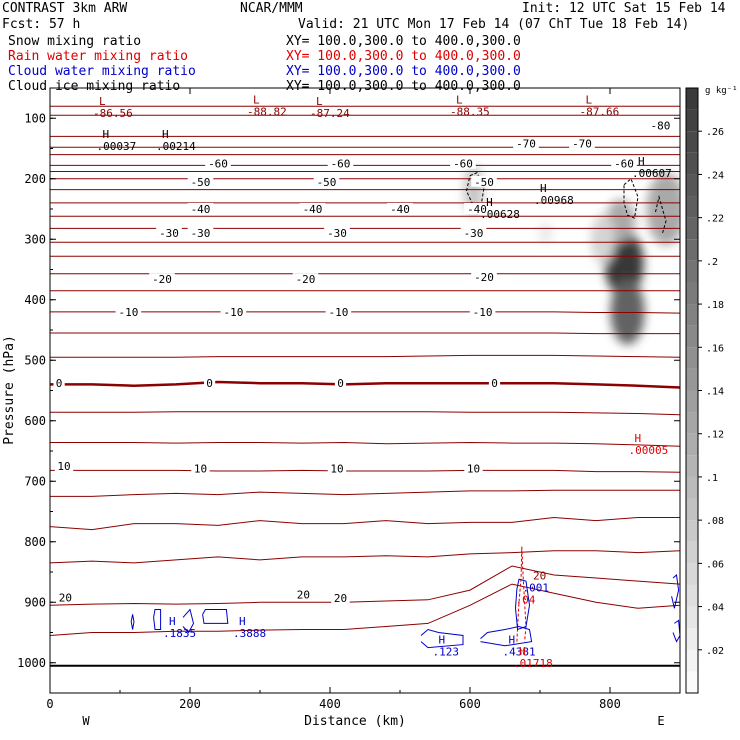 The image size is (740, 740). I want to click on y-tick-label: 600, so click(35, 421).